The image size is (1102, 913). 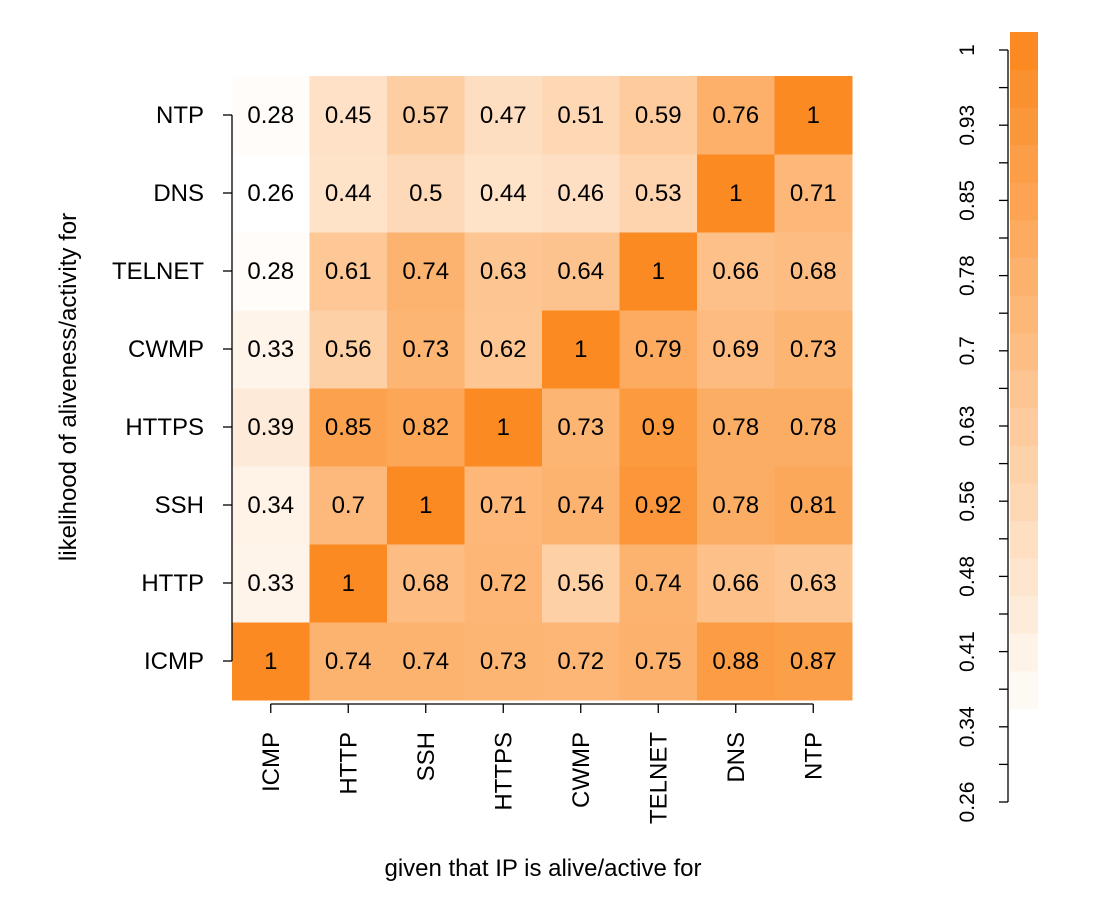 I want to click on x-axis: ICMP HTTP SSH HTTPS CWMP TELNET DNS NTP, so click(x=542, y=763).